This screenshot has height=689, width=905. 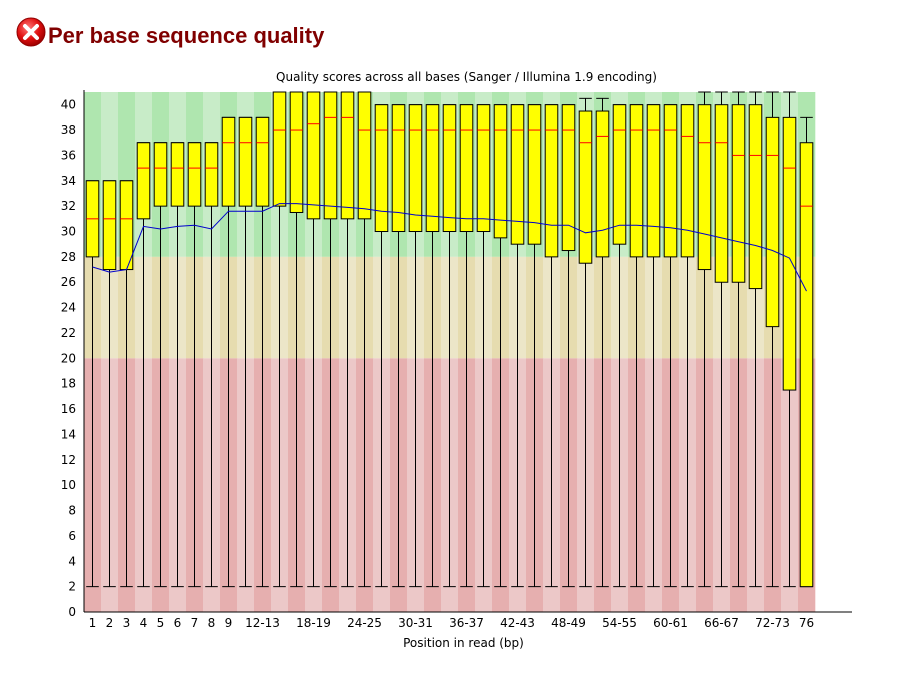 What do you see at coordinates (68, 105) in the screenshot?
I see `y-tick-label: 40` at bounding box center [68, 105].